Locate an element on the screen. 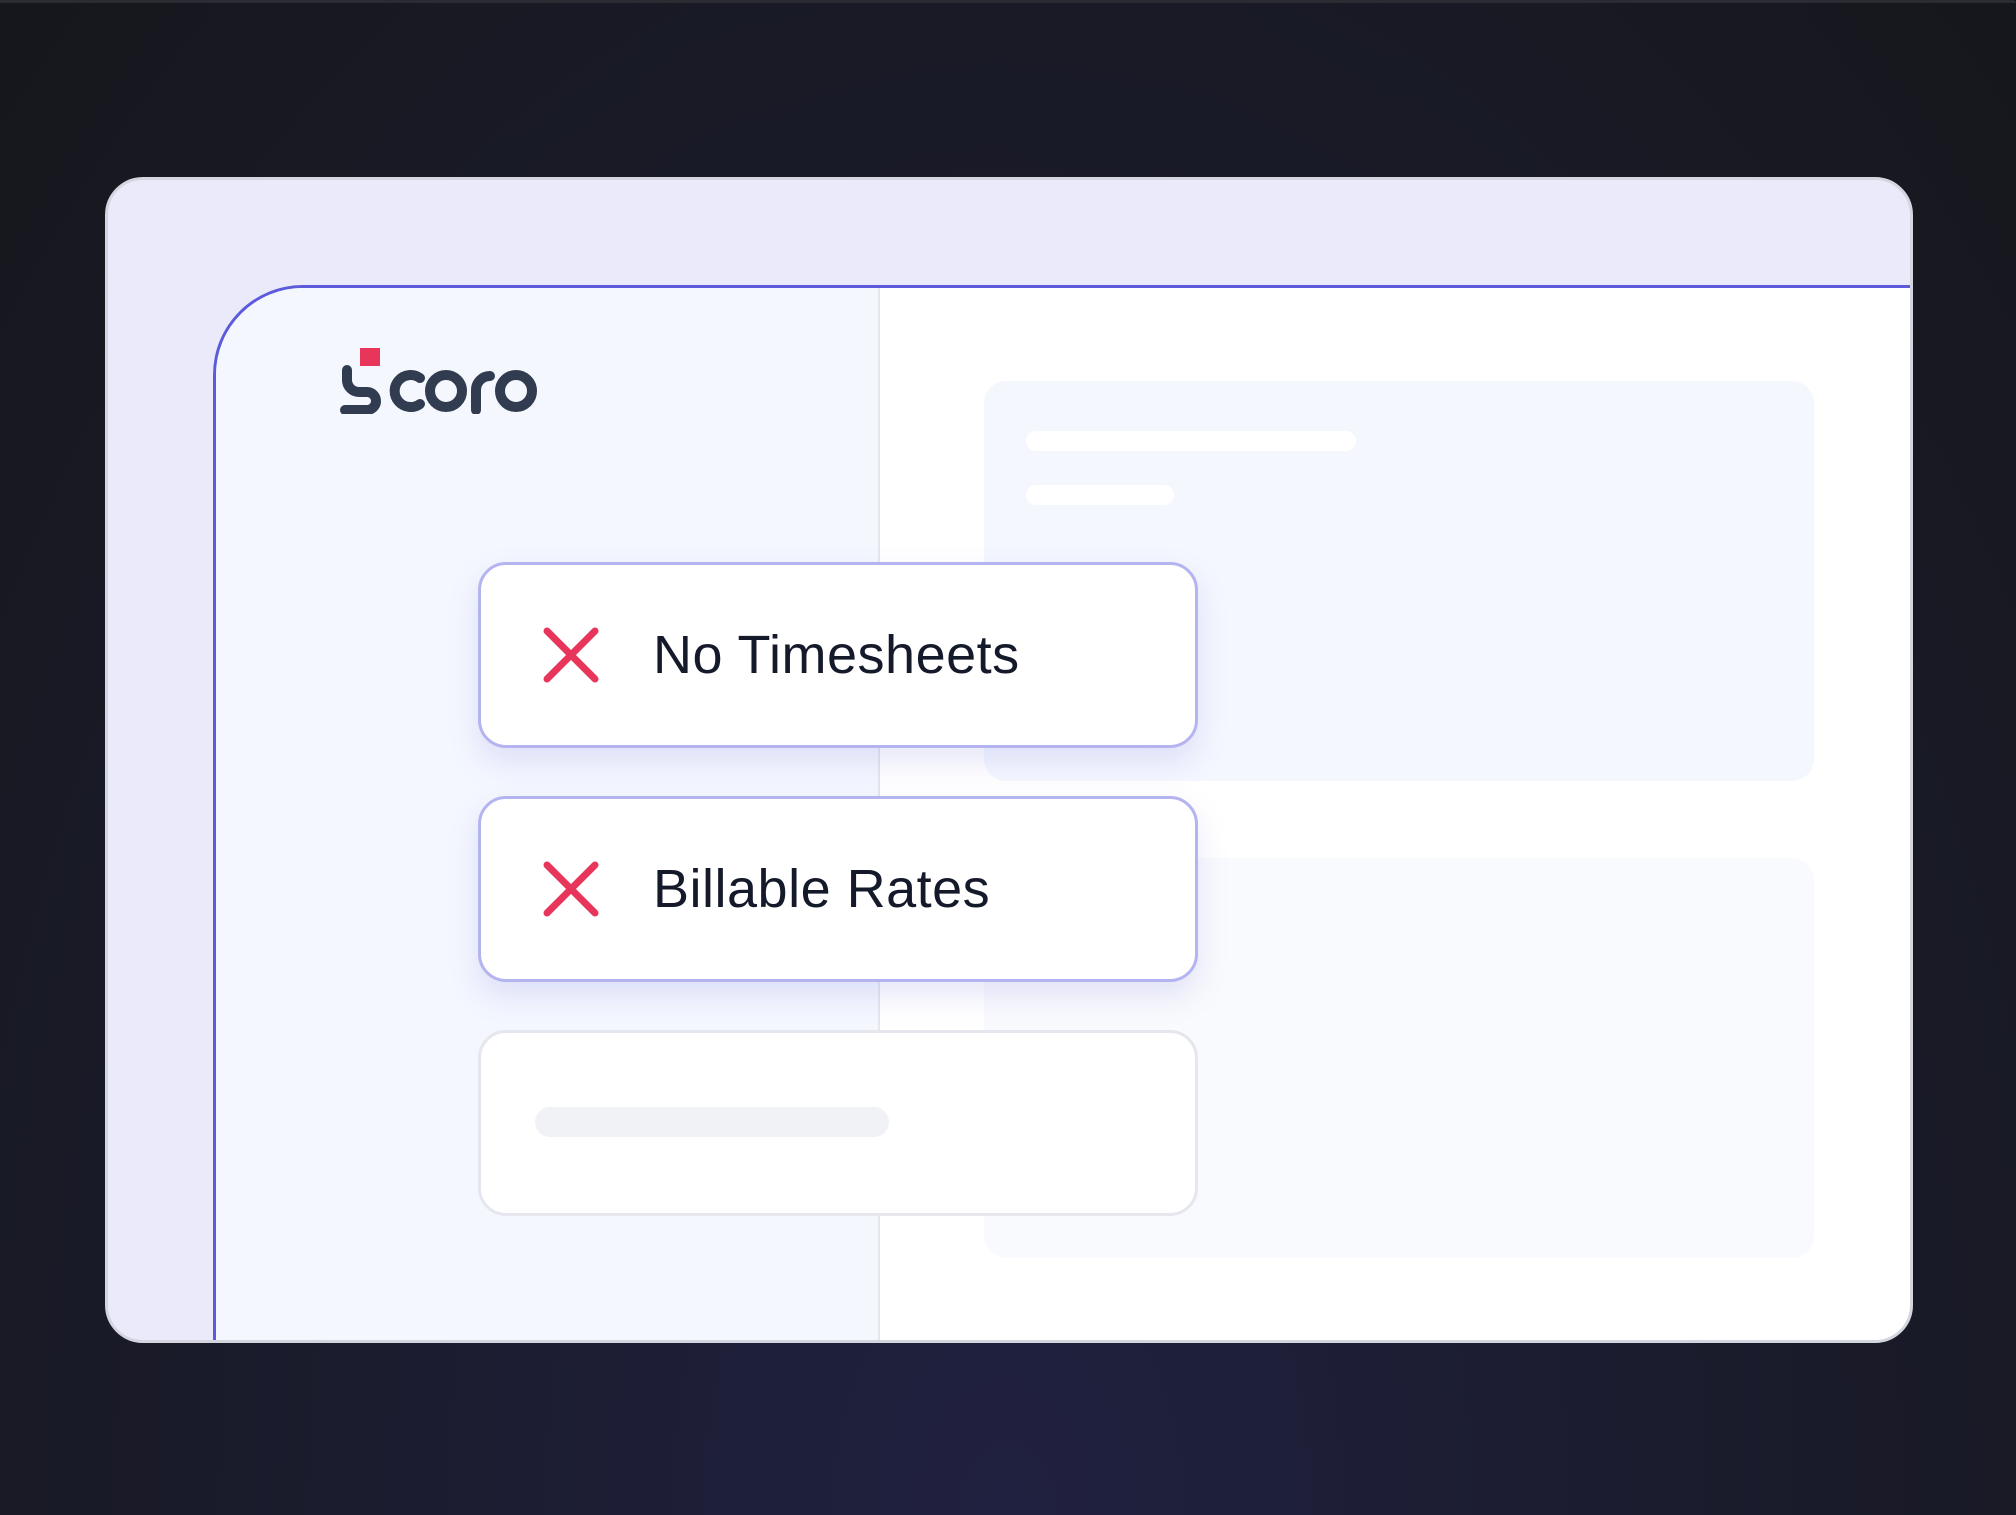 The width and height of the screenshot is (2016, 1515). card-label: Billable Rates is located at coordinates (822, 889).